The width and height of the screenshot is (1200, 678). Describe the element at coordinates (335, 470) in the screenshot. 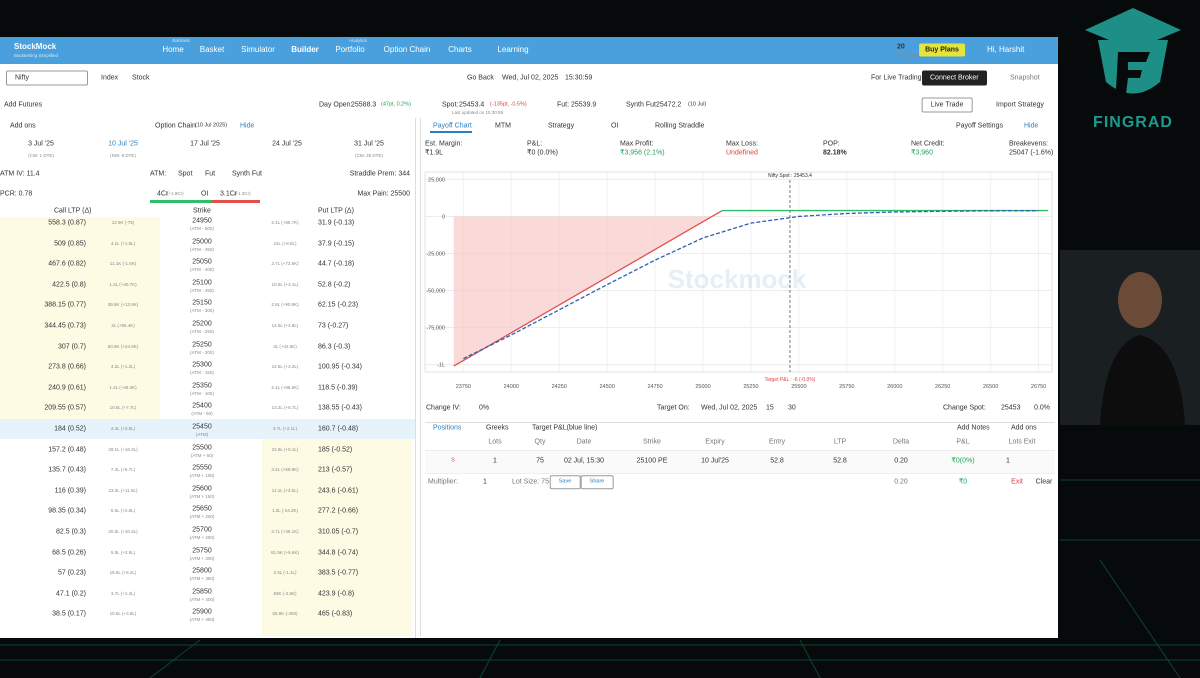

I see `put-ltp: 213 (-0.57)` at that location.